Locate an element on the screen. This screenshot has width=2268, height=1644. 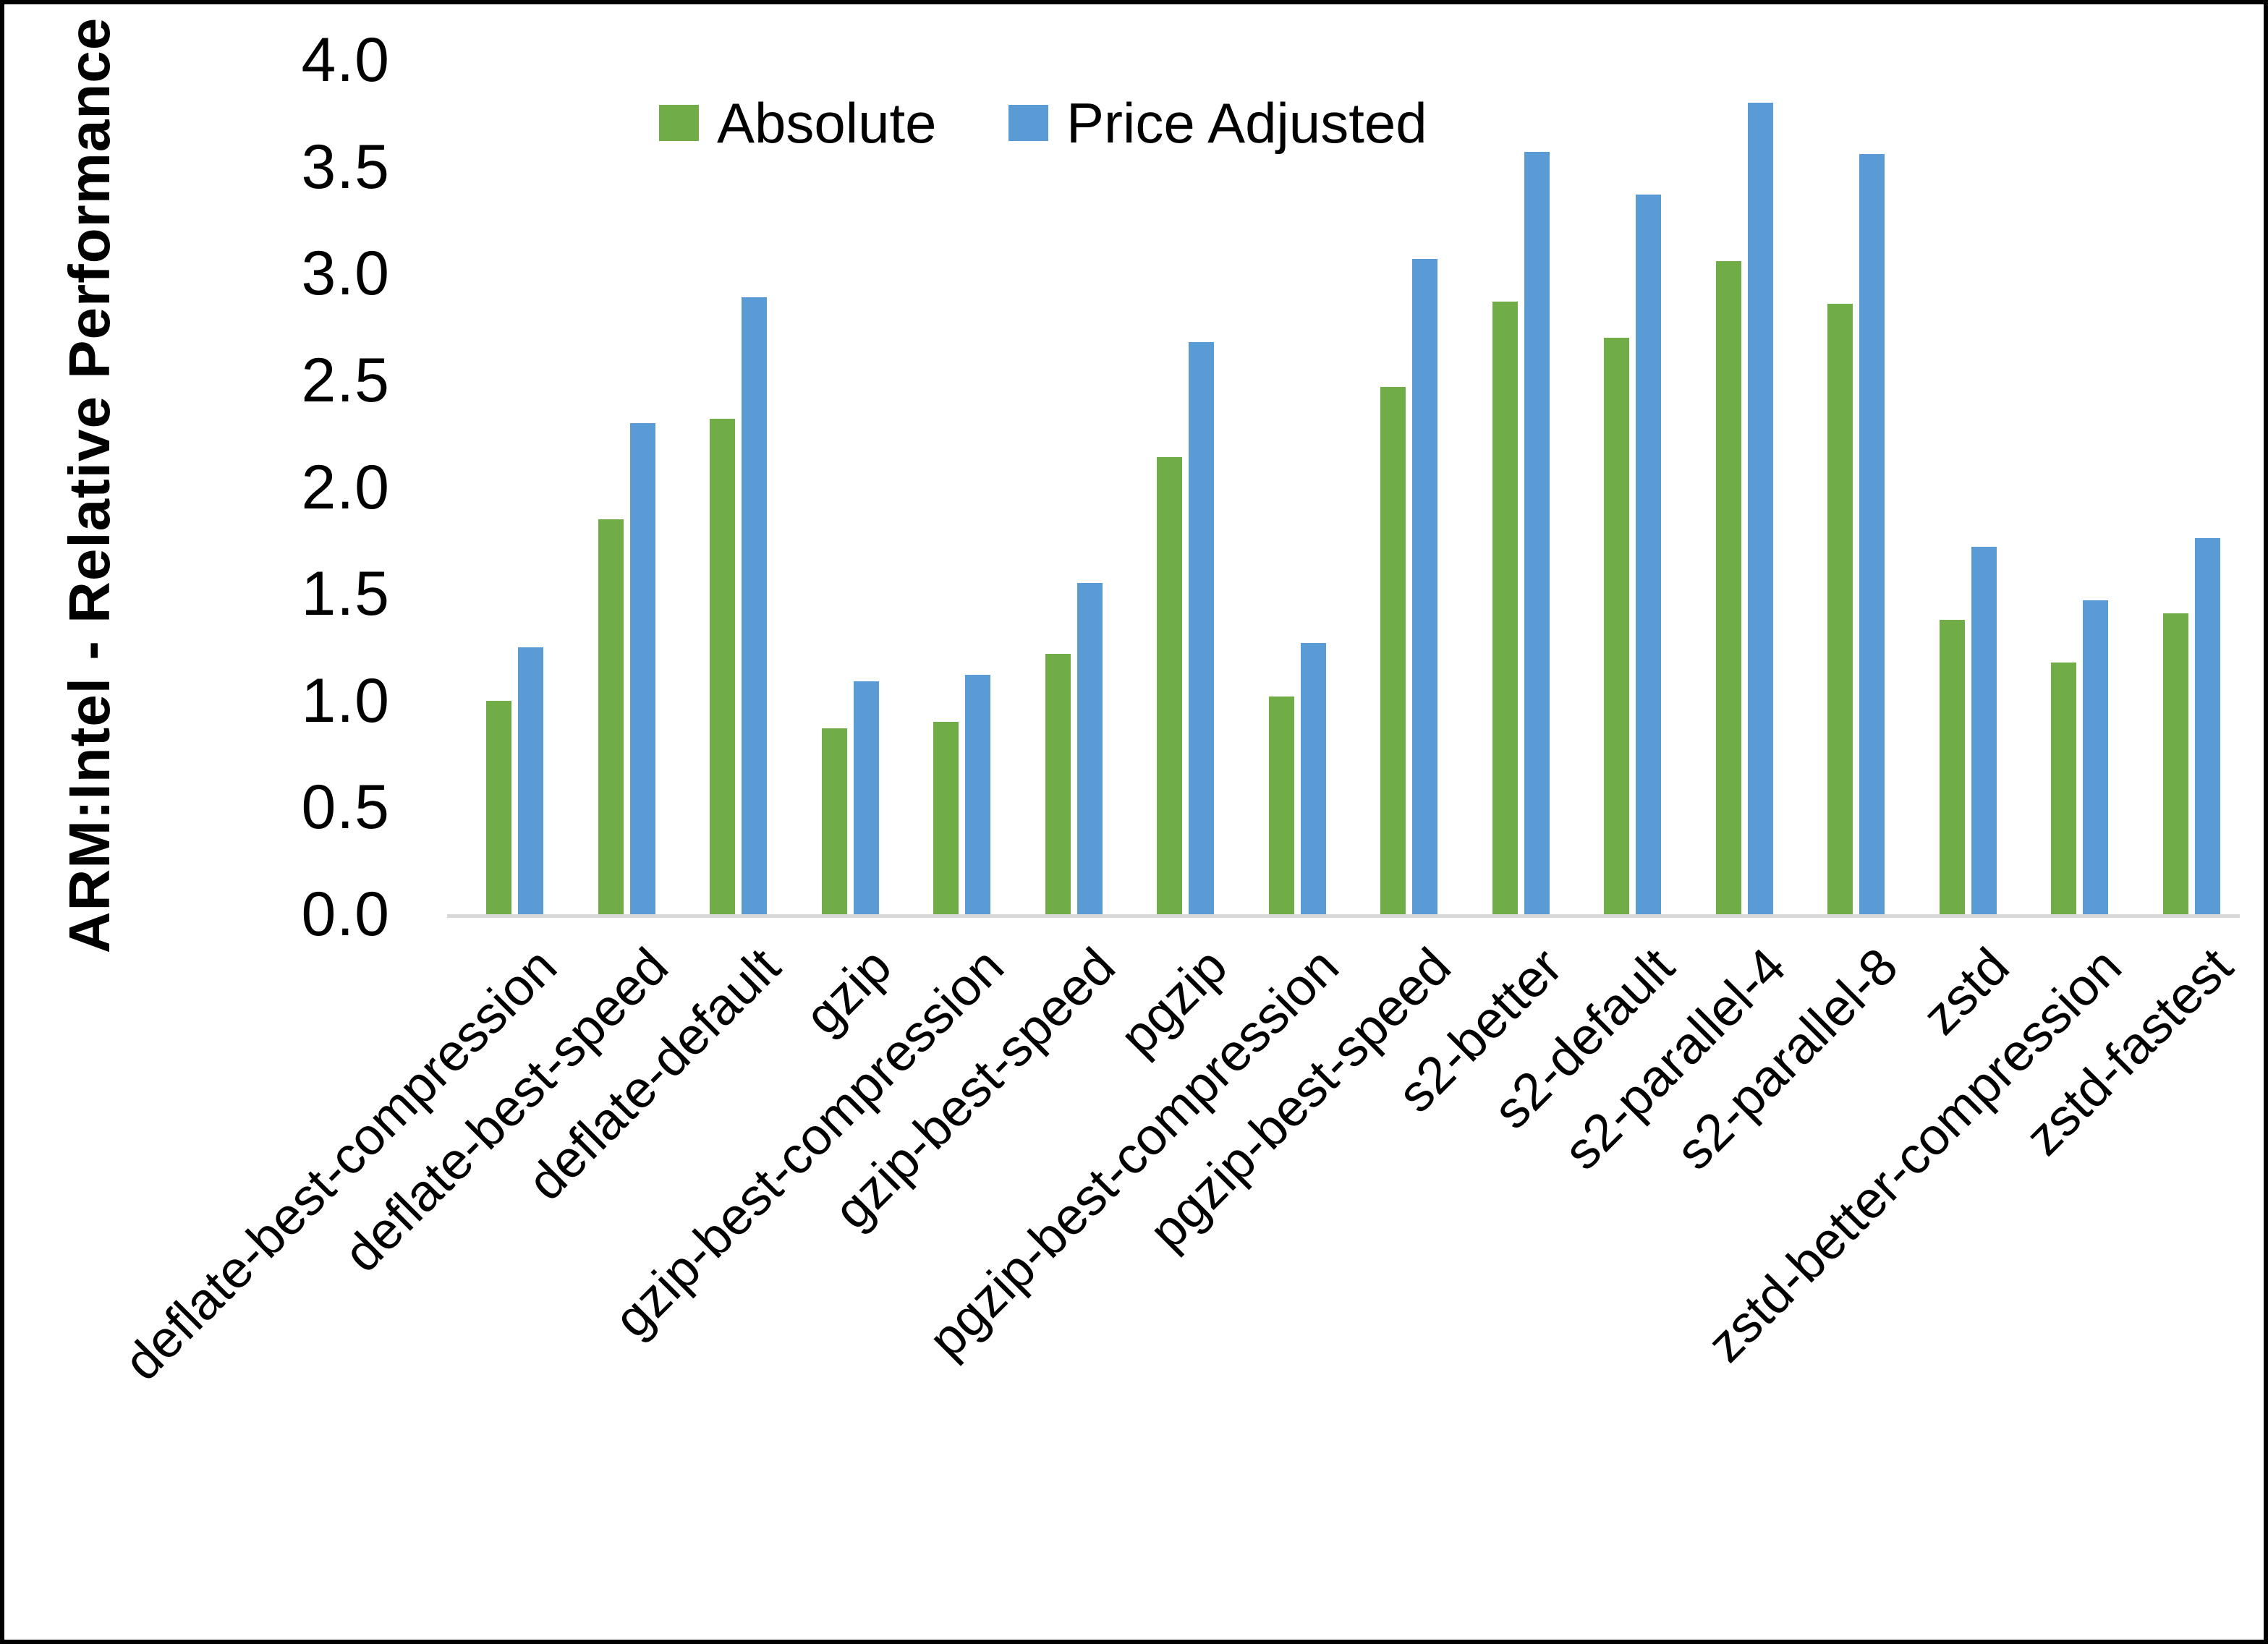
y-axis-title: ARM:Intel - Relative Performance is located at coordinates (89, 485).